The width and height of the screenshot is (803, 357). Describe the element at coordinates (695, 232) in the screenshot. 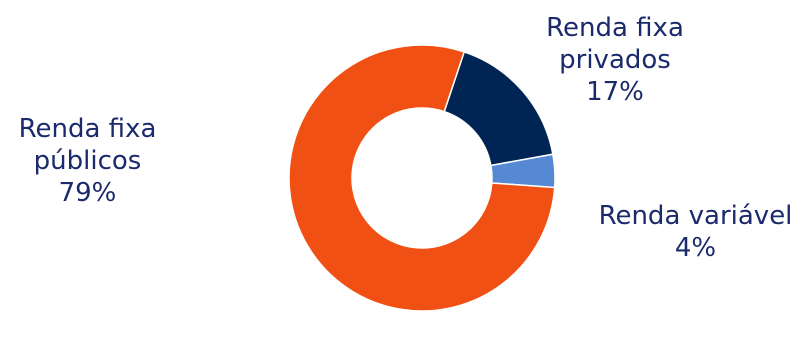

I see `slice-label-renda-variavel: Renda variável 4%` at that location.